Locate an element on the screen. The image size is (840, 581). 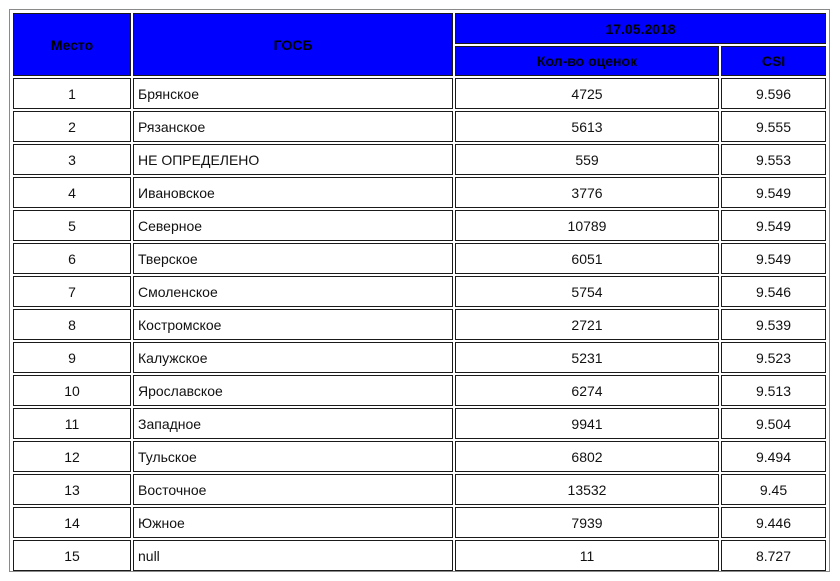
table-row: 3 НЕ ОПРЕДЕЛЕНО 559 9.553 is located at coordinates (419, 159).